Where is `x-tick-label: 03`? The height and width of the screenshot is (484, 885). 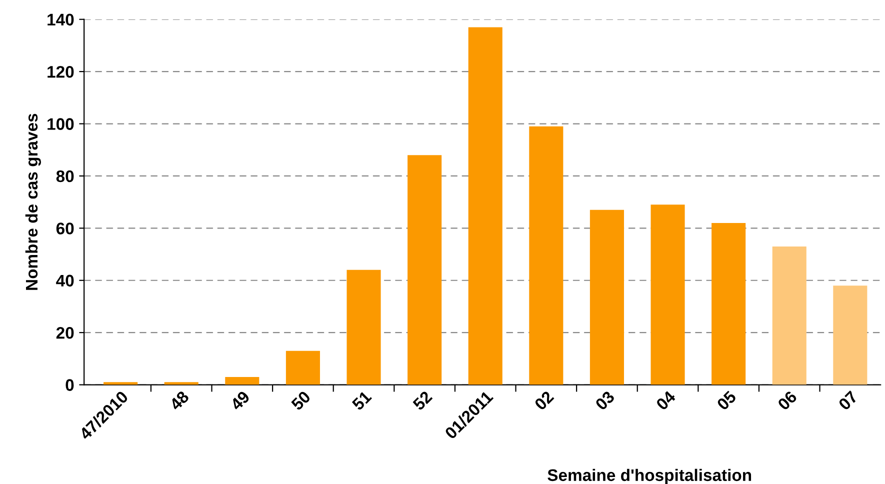 x-tick-label: 03 is located at coordinates (605, 400).